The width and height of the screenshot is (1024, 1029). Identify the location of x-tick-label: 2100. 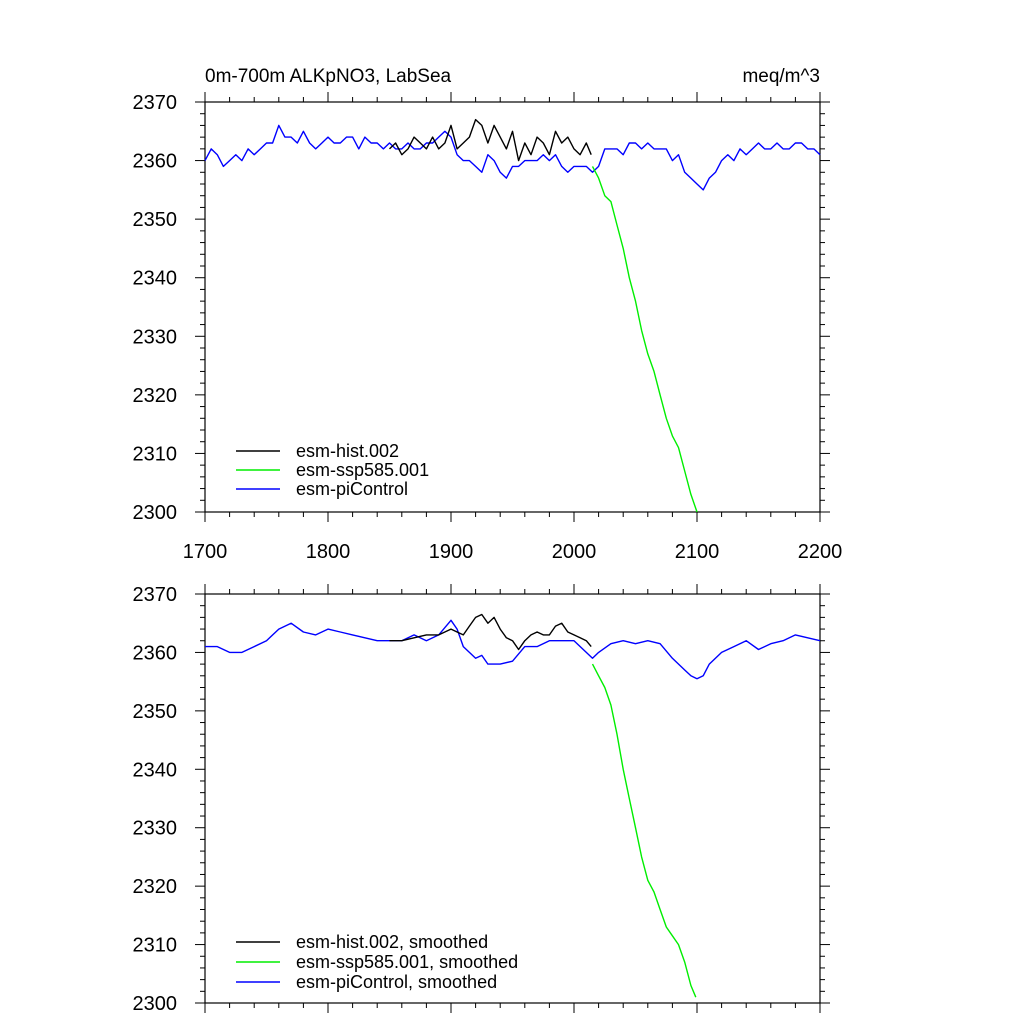
(697, 552).